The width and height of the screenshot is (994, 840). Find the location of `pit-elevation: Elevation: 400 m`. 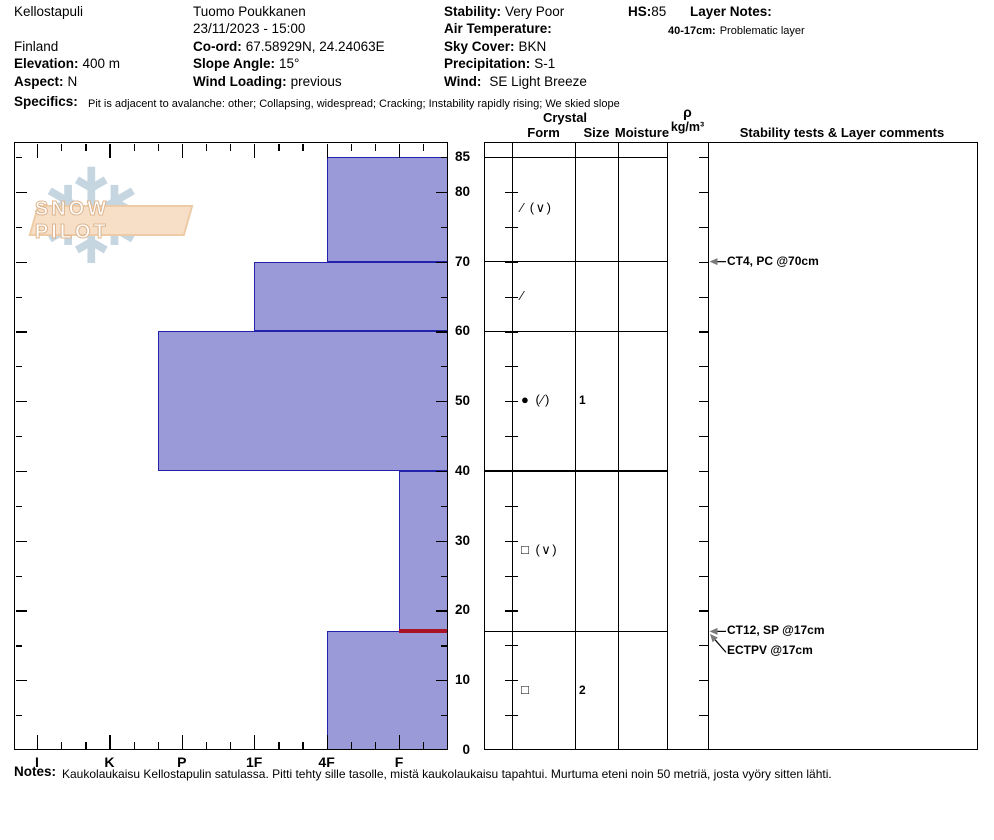

pit-elevation: Elevation: 400 m is located at coordinates (67, 63).